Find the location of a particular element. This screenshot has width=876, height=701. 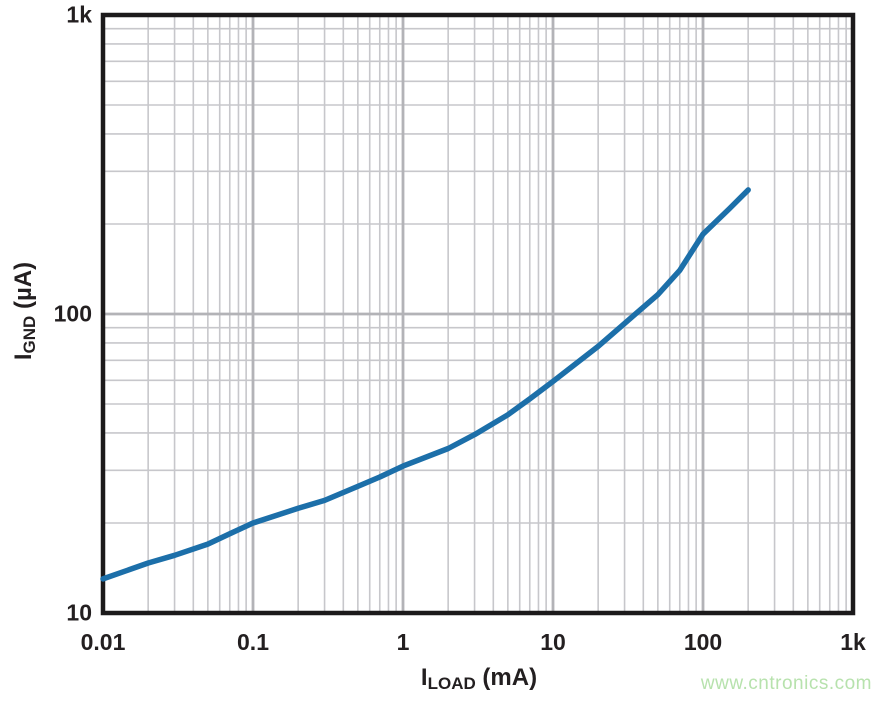

y-axis-title: IGND (µA) is located at coordinates (24, 311).